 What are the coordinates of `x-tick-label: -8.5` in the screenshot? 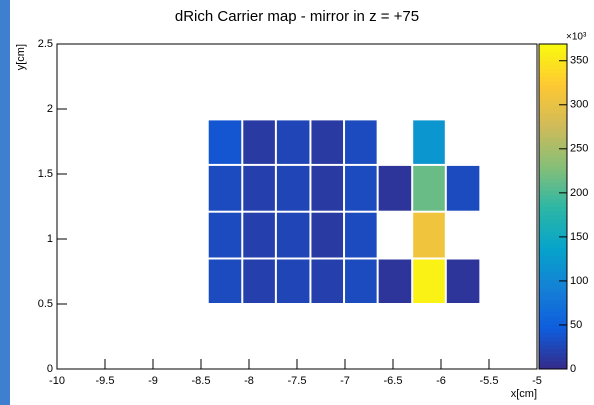 It's located at (201, 381).